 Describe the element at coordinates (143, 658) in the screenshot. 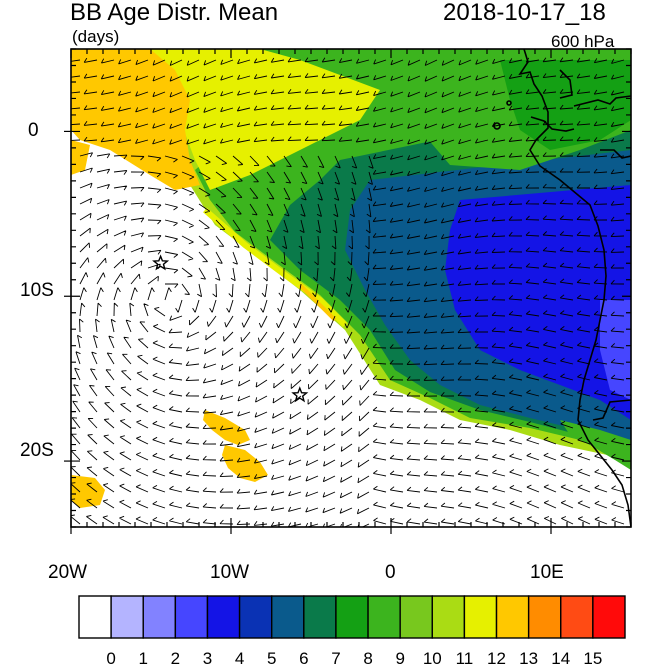

I see `colorbar-label: 1` at that location.